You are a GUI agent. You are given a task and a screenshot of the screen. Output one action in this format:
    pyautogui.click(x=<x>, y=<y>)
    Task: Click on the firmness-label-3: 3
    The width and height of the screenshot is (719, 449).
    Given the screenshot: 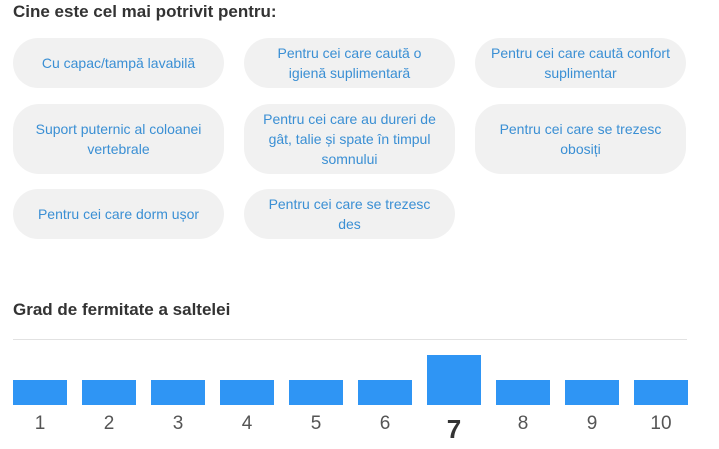 What is the action you would take?
    pyautogui.click(x=178, y=423)
    